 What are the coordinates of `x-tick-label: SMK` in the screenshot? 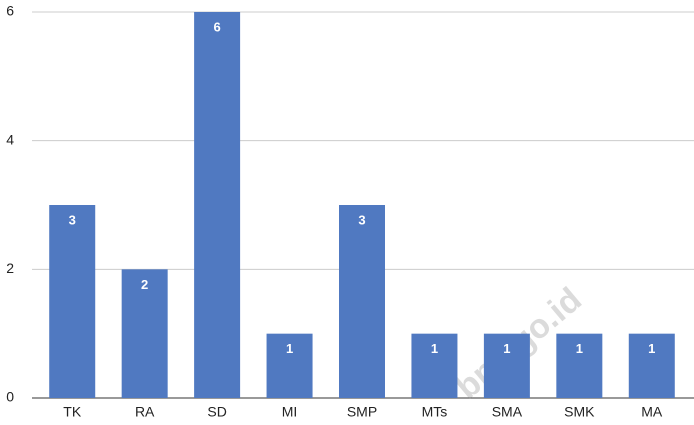 It's located at (579, 412).